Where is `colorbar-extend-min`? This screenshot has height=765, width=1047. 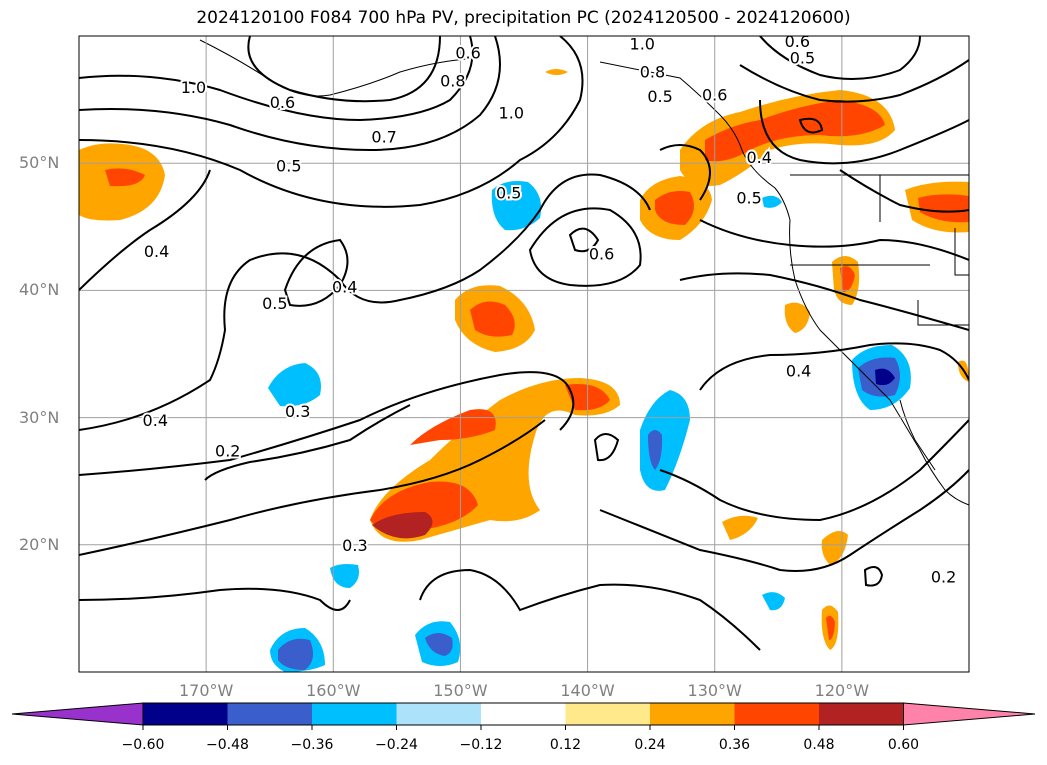 colorbar-extend-min is located at coordinates (77, 714).